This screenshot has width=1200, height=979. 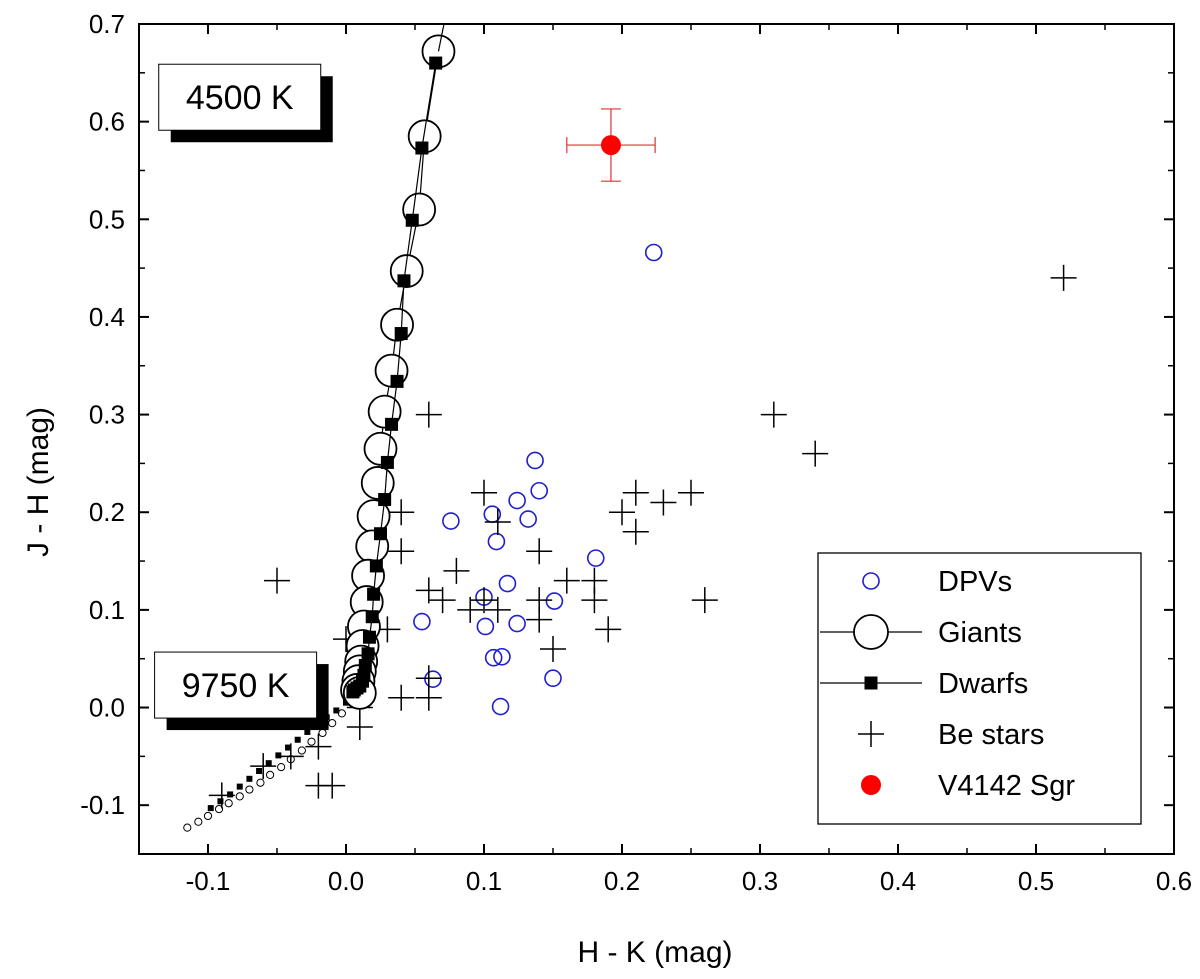 What do you see at coordinates (975, 582) in the screenshot?
I see `legend-label: DPVs` at bounding box center [975, 582].